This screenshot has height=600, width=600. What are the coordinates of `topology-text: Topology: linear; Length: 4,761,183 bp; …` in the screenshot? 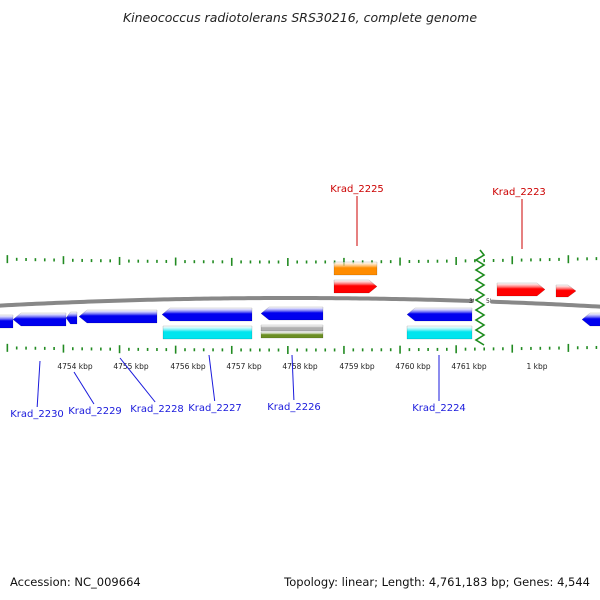 It's located at (437, 582).